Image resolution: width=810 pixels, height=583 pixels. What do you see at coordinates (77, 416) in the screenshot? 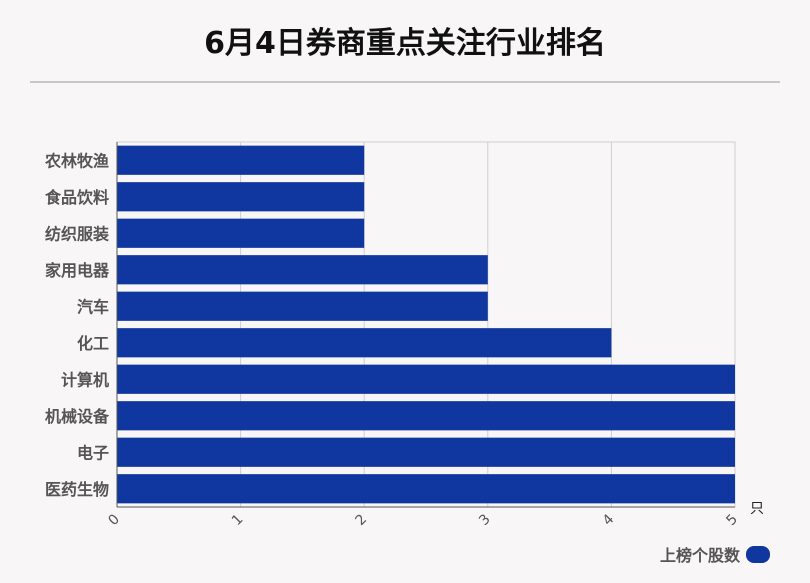
I see `category-label-7: 机械设备` at bounding box center [77, 416].